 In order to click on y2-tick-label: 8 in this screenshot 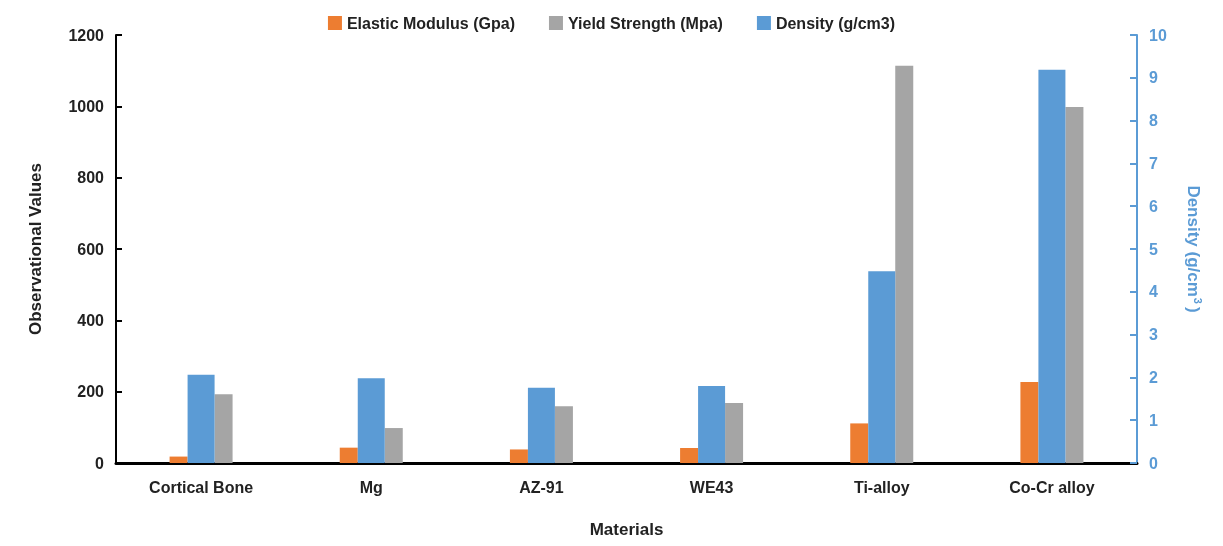, I will do `click(1153, 121)`.